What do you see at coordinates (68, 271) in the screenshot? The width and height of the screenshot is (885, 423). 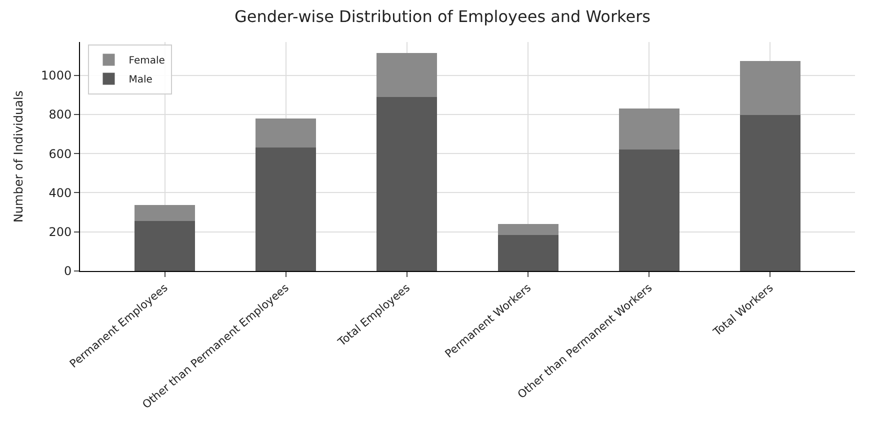 I see `y-tick-label: 0` at bounding box center [68, 271].